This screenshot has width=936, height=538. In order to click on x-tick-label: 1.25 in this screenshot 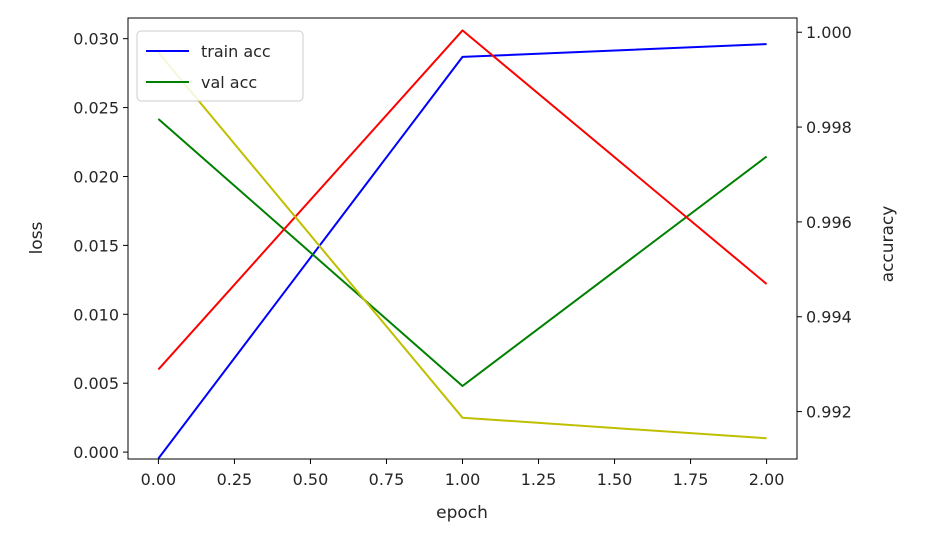, I will do `click(539, 479)`.